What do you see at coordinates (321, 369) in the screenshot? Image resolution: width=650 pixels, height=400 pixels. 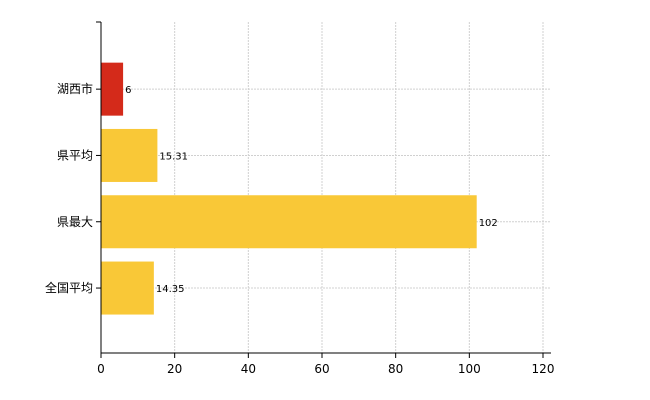 I see `x-tick-label: 60` at bounding box center [321, 369].